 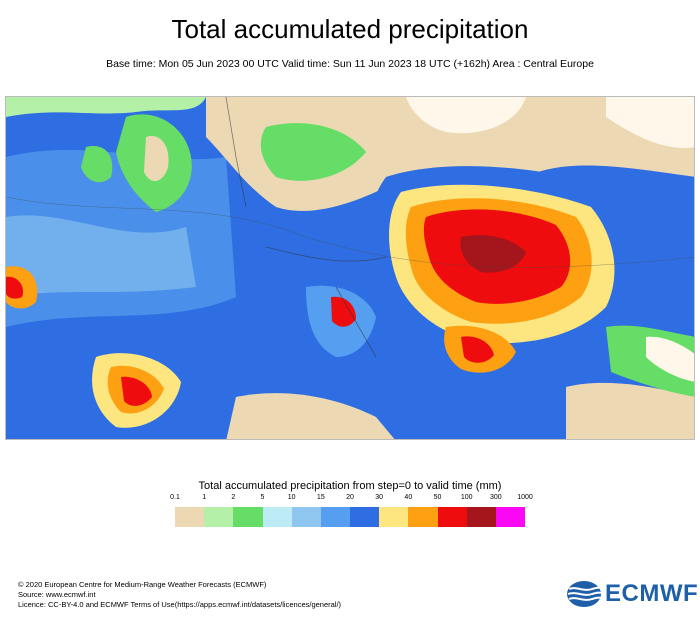 I want to click on legend-tick-label: 2, so click(x=233, y=497).